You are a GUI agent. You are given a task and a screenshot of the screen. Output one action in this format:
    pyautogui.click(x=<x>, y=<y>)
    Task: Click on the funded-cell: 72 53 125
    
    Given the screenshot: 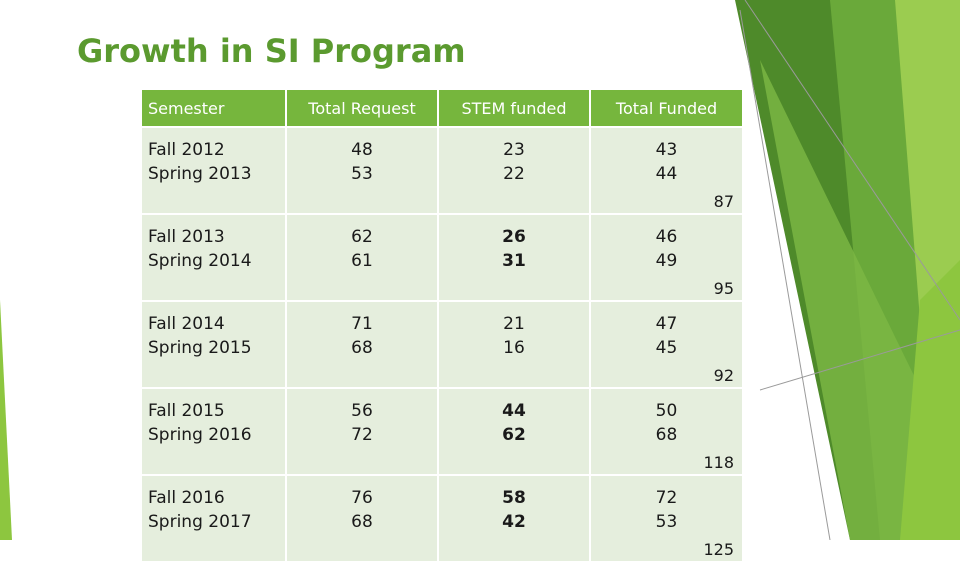 What is the action you would take?
    pyautogui.click(x=666, y=518)
    